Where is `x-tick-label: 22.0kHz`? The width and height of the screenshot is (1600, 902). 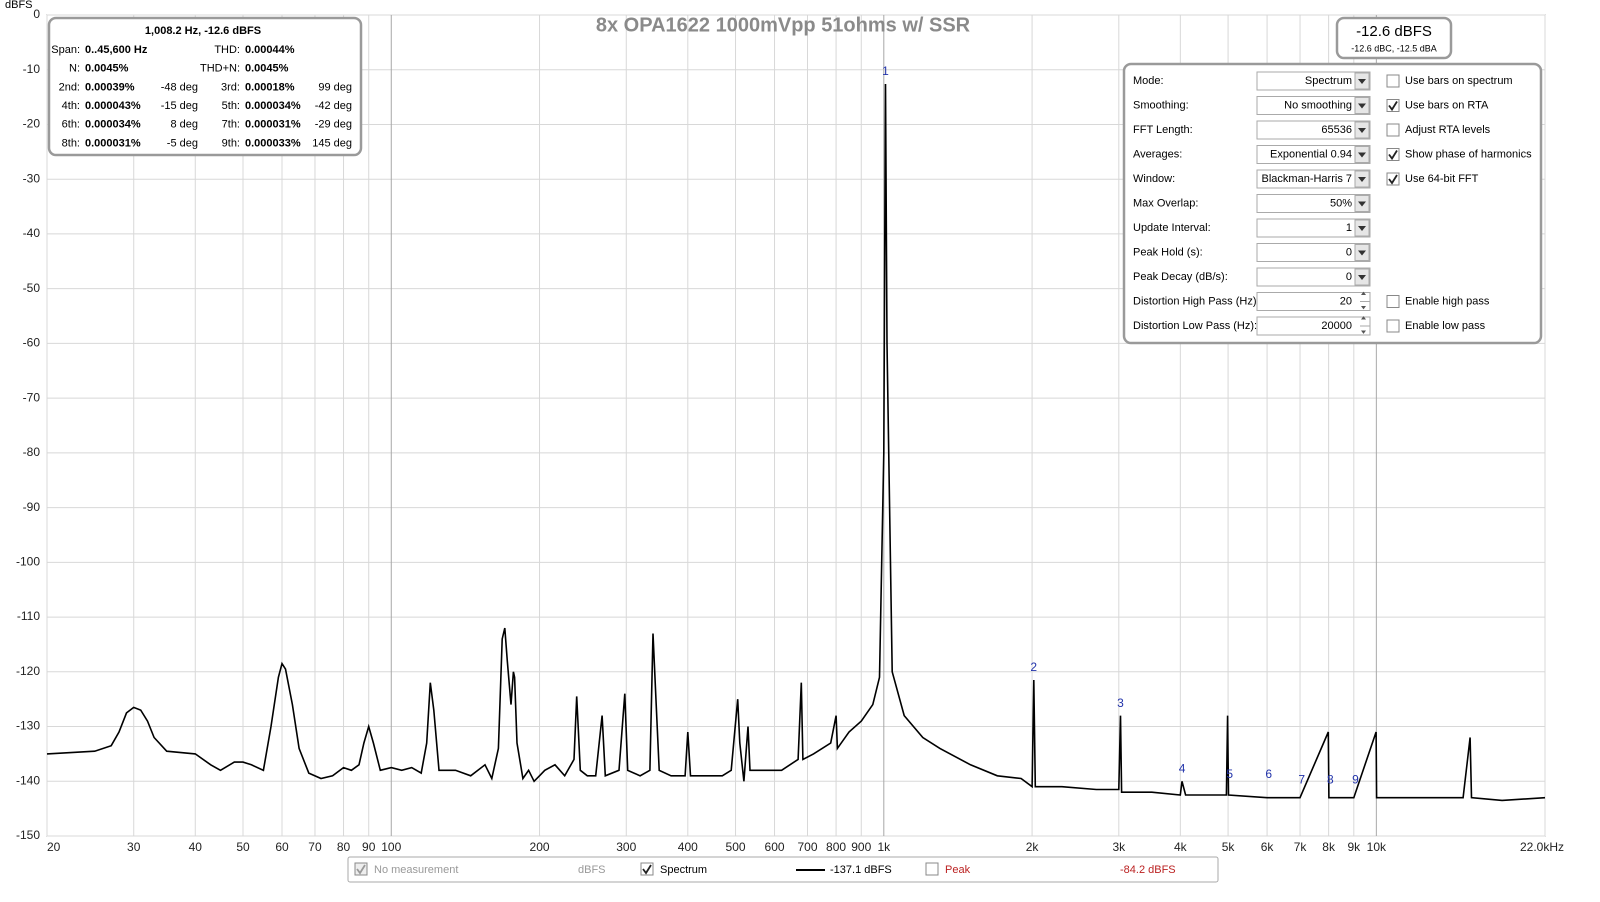
x-tick-label: 22.0kHz is located at coordinates (1542, 847).